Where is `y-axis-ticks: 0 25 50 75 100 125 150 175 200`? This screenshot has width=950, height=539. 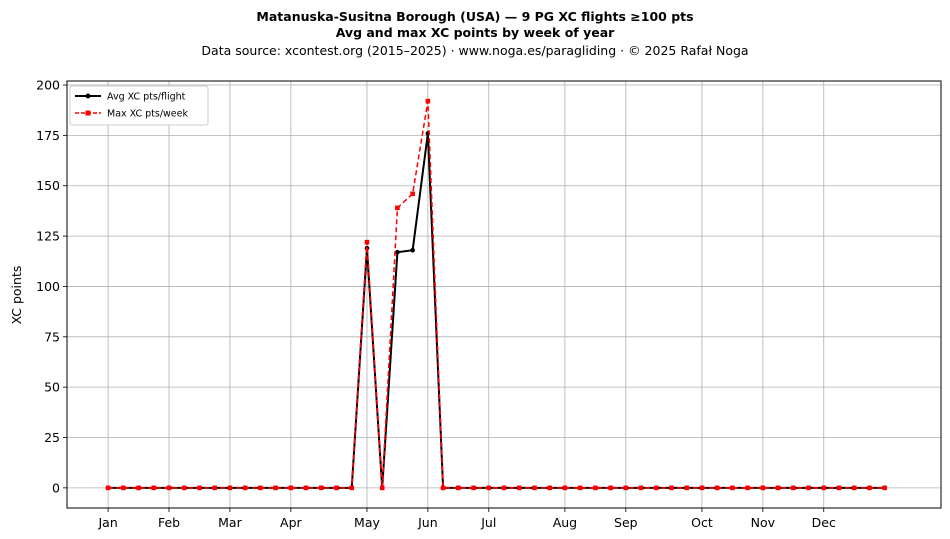 y-axis-ticks: 0 25 50 75 100 125 150 175 200 is located at coordinates (51, 286).